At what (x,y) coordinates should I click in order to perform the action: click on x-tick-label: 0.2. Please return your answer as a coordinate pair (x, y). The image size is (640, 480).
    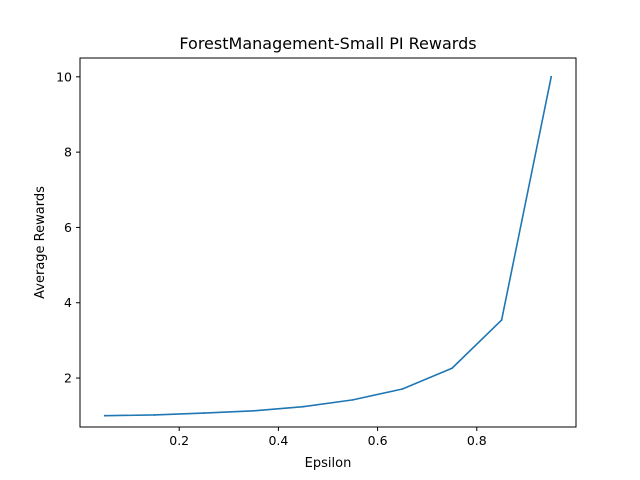
    Looking at the image, I should click on (179, 440).